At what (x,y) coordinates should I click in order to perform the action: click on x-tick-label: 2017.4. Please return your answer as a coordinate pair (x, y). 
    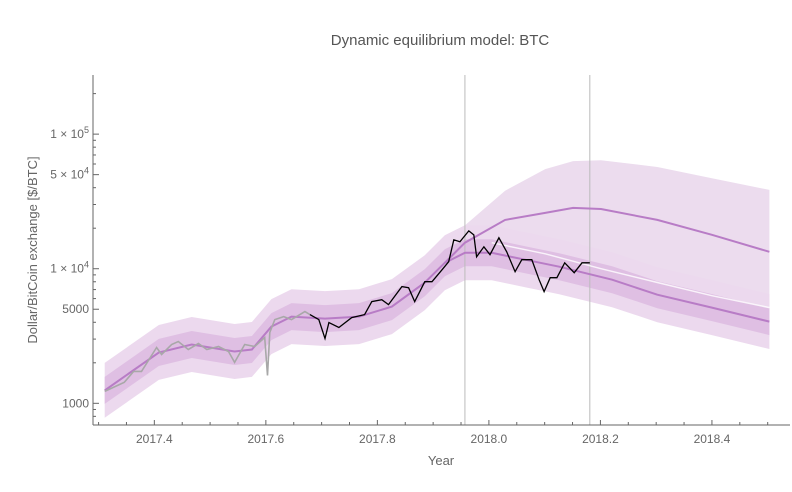
    Looking at the image, I should click on (154, 439).